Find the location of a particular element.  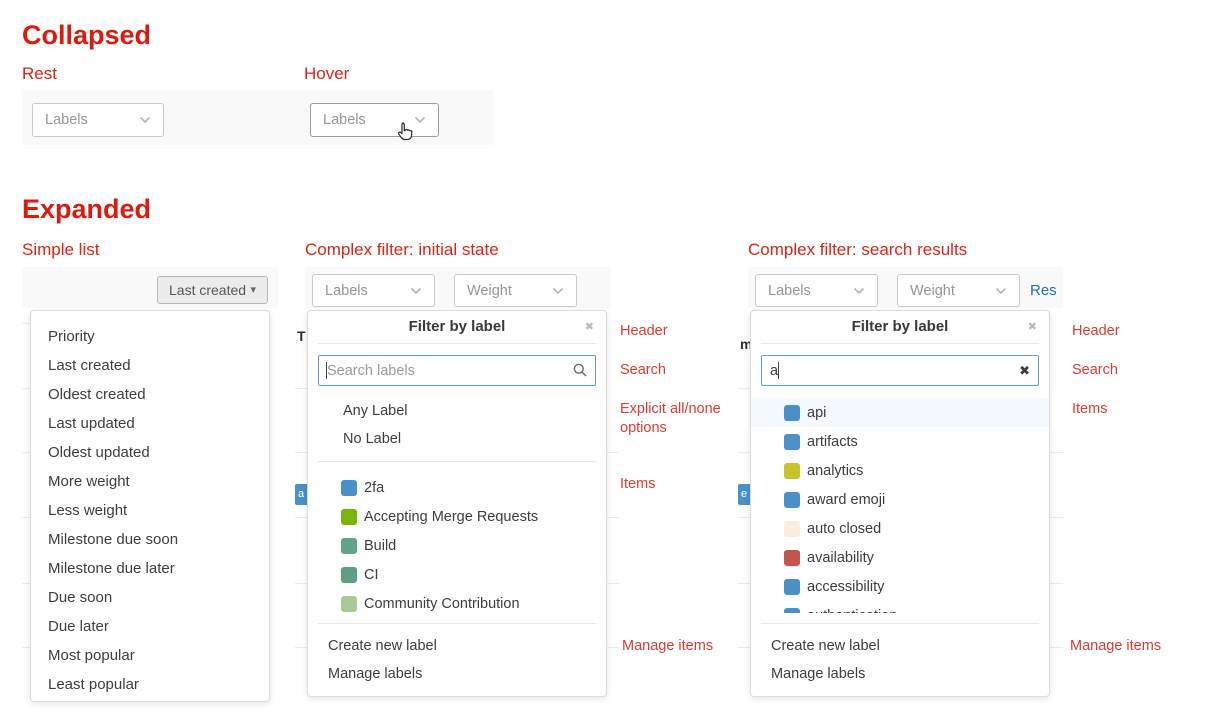

label-item: award emoji is located at coordinates (900, 499).